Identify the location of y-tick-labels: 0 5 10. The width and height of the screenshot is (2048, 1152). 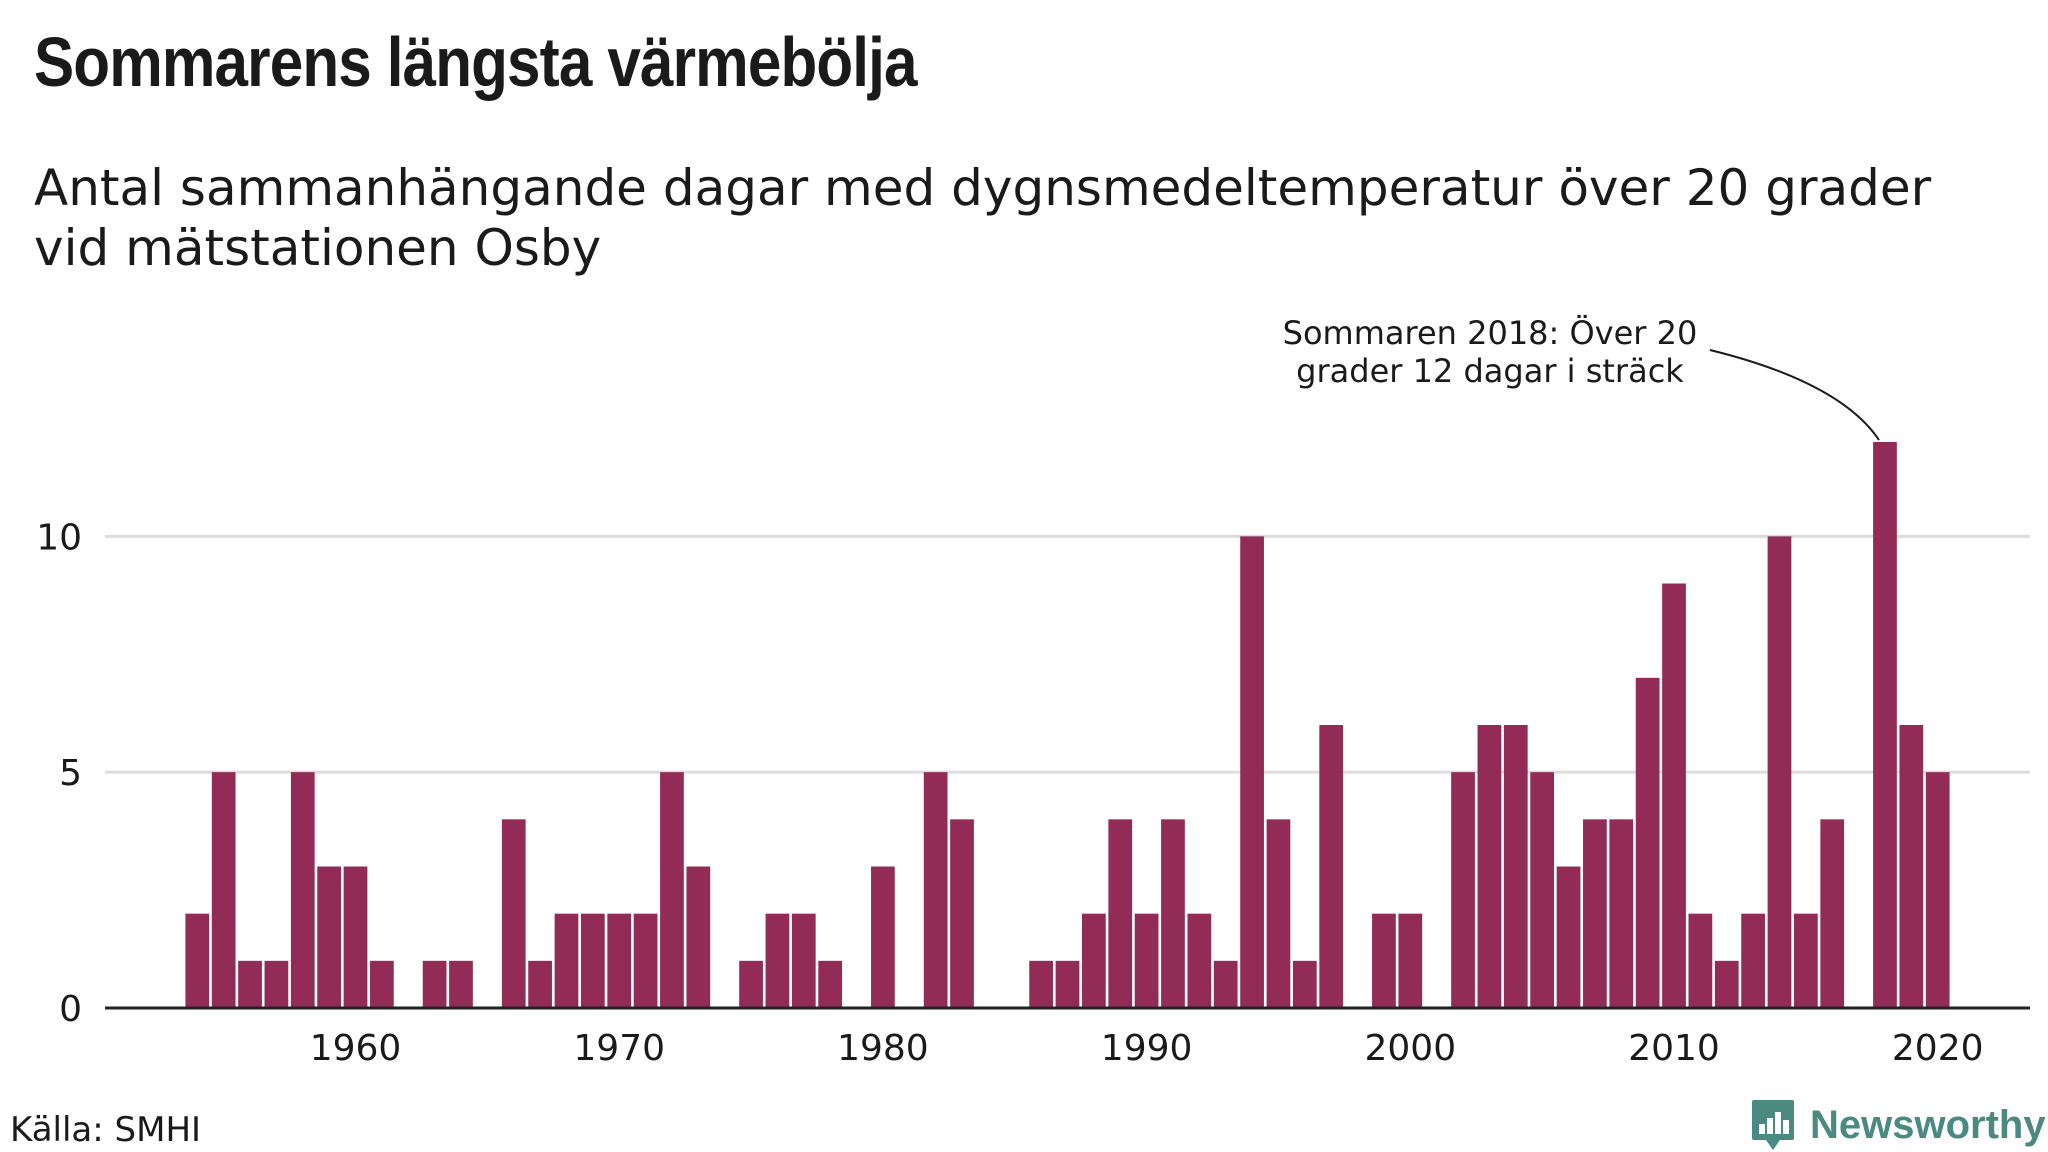
(59, 773).